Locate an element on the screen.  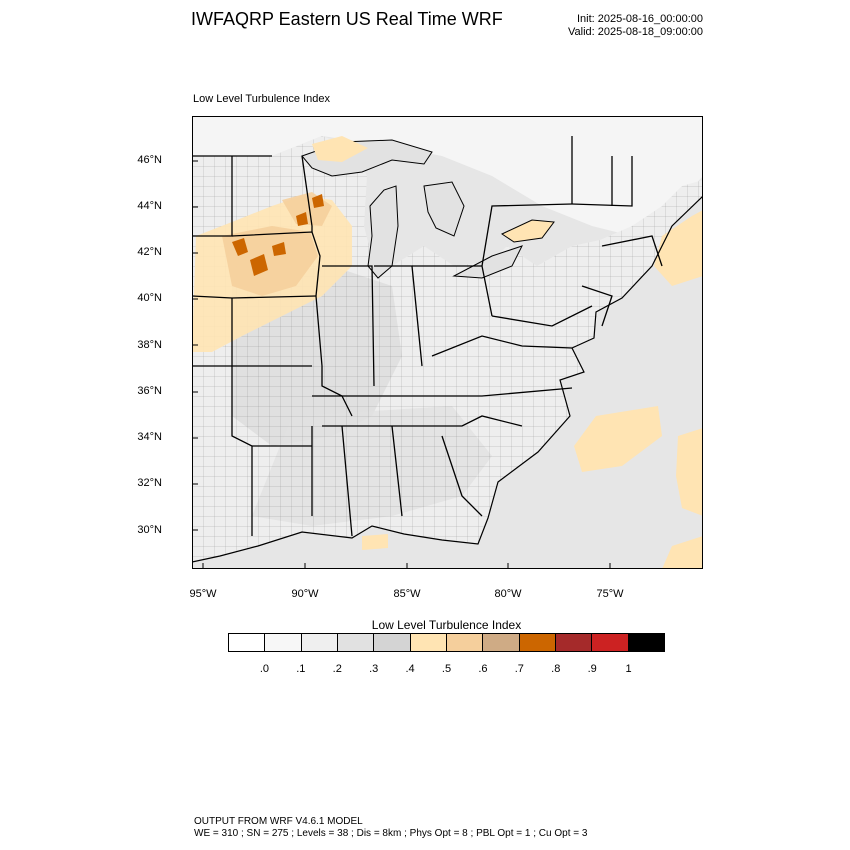
valid-time: Valid: 2025-08-18_09:00:00 is located at coordinates (635, 32).